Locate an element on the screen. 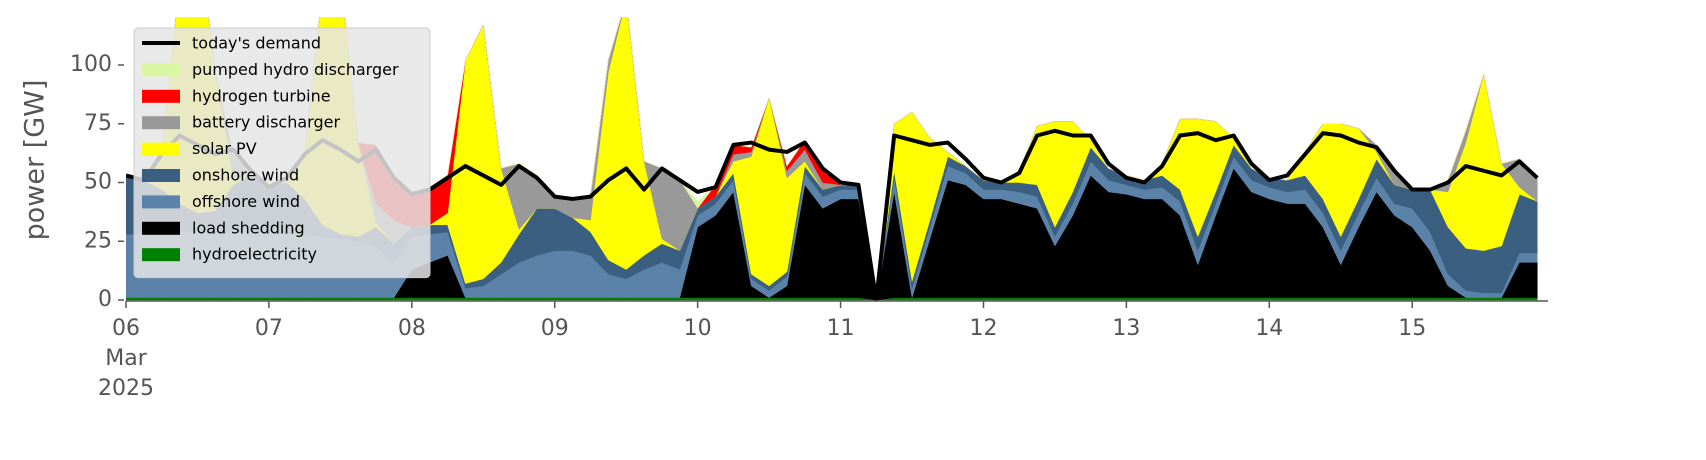 This screenshot has width=1706, height=460. x-tick-label-line: 2025 is located at coordinates (126, 388).